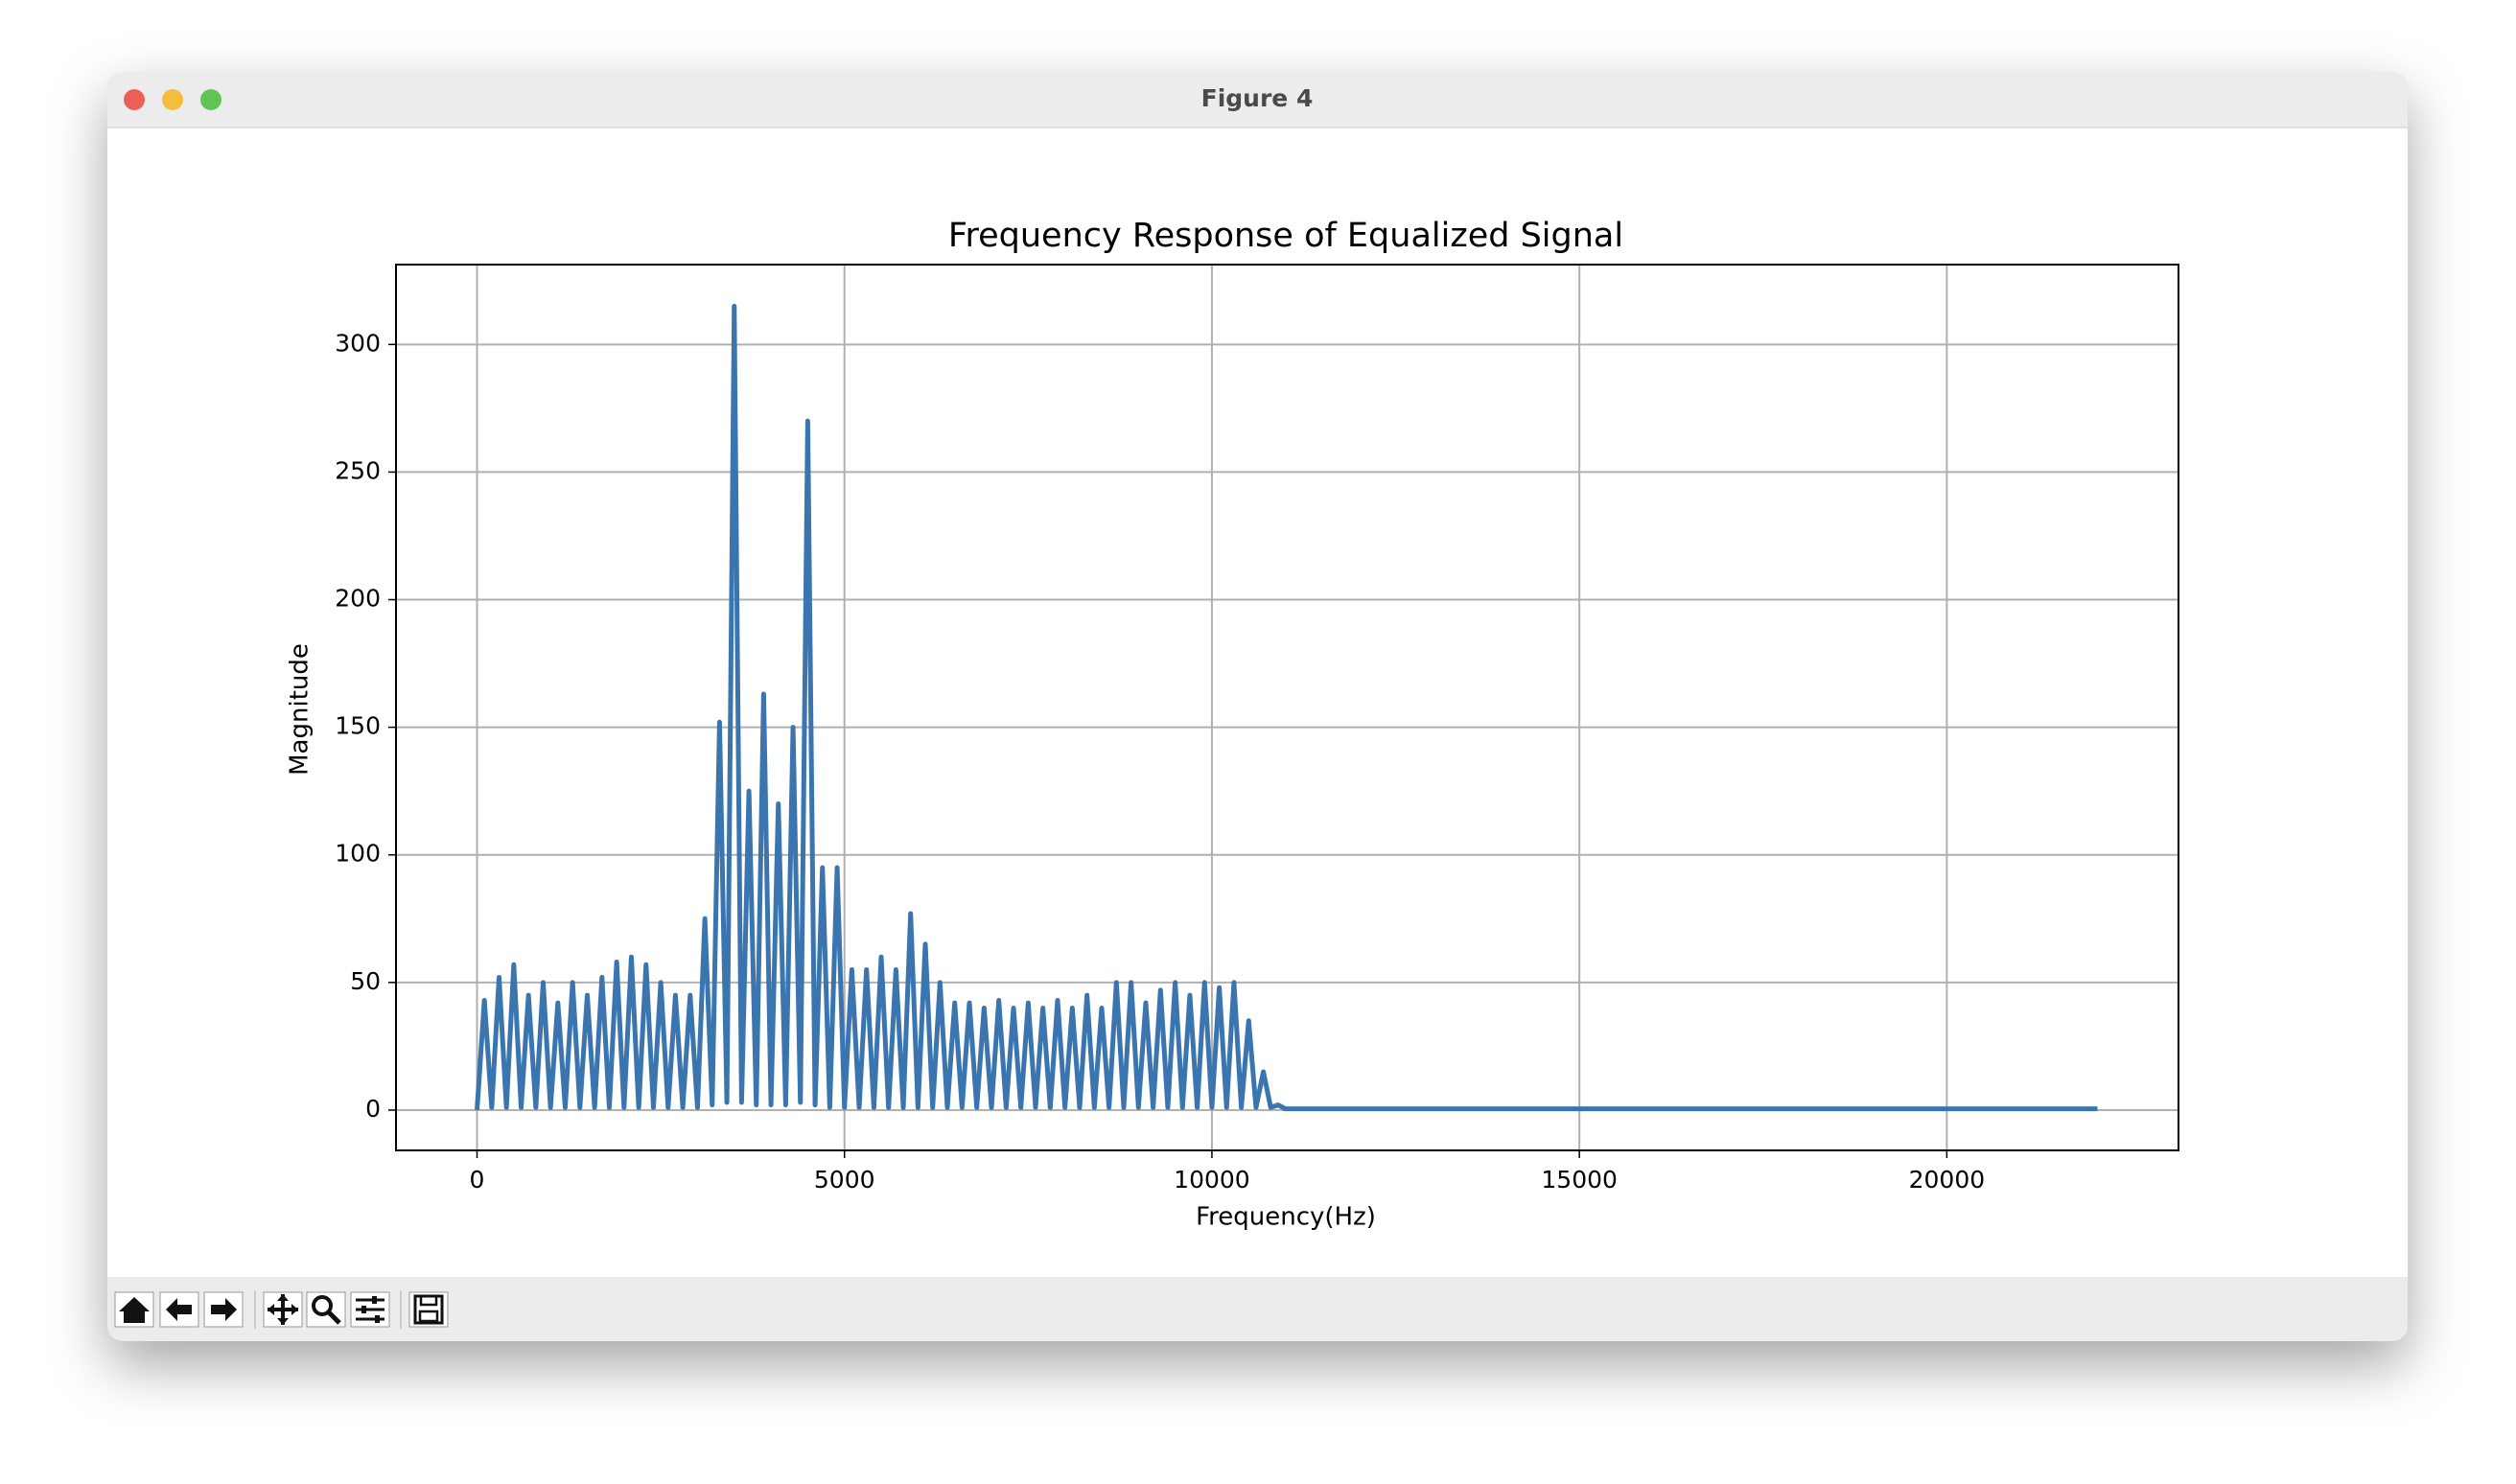 The width and height of the screenshot is (2516, 1484). I want to click on x-axis-label: Frequency(Hz), so click(1286, 1217).